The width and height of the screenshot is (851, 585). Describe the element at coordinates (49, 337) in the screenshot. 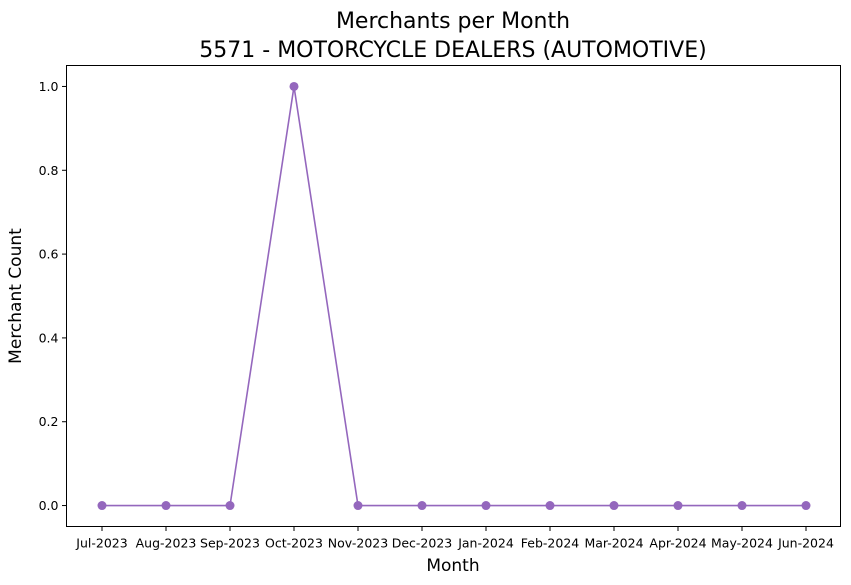

I see `y-tick-label: 0.4` at that location.